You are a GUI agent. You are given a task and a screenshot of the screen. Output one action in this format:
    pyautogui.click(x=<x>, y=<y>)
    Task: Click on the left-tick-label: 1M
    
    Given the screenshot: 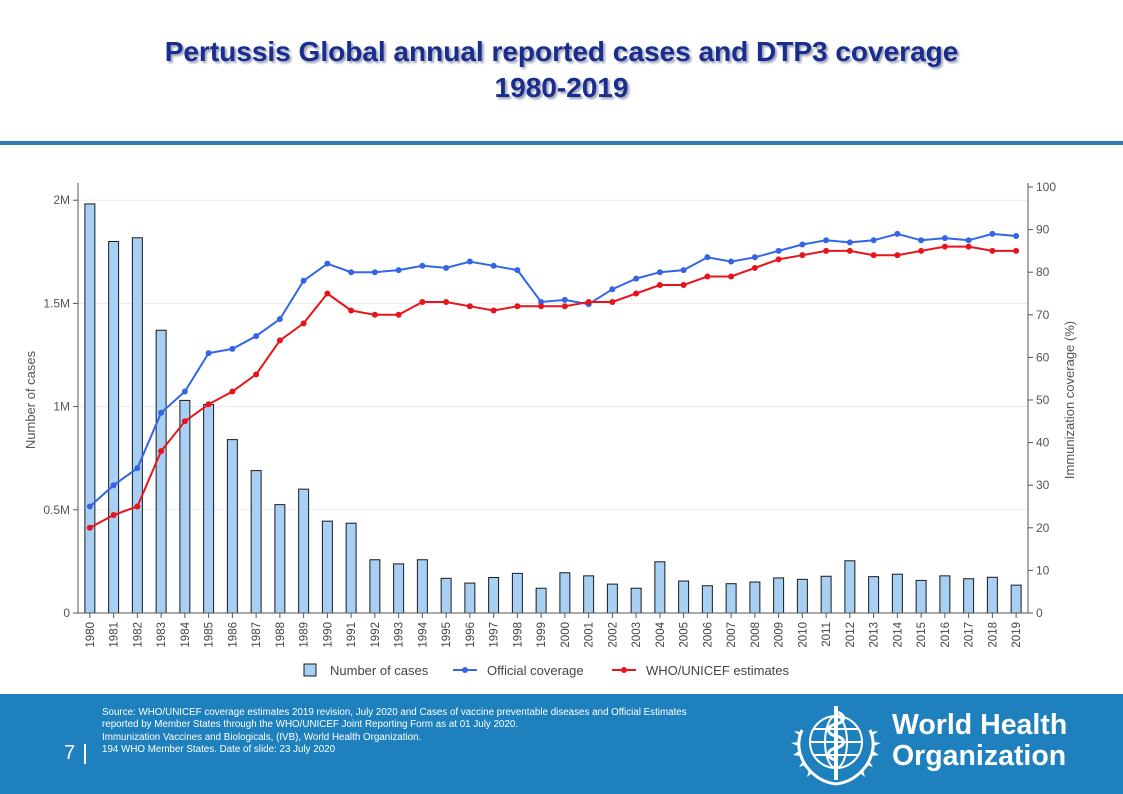 What is the action you would take?
    pyautogui.click(x=61, y=407)
    